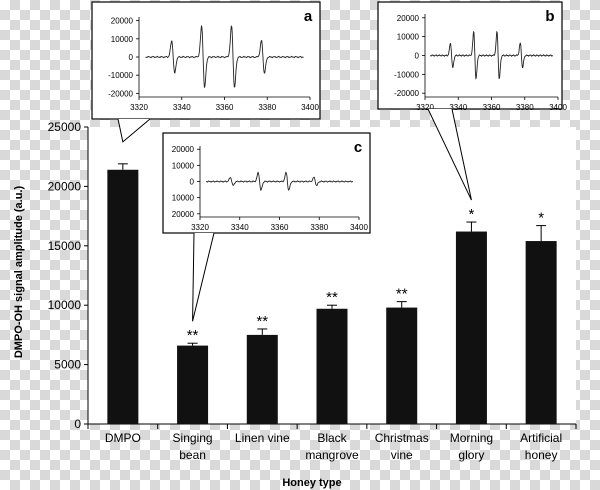  I want to click on x-tick-label: bean, so click(192, 455).